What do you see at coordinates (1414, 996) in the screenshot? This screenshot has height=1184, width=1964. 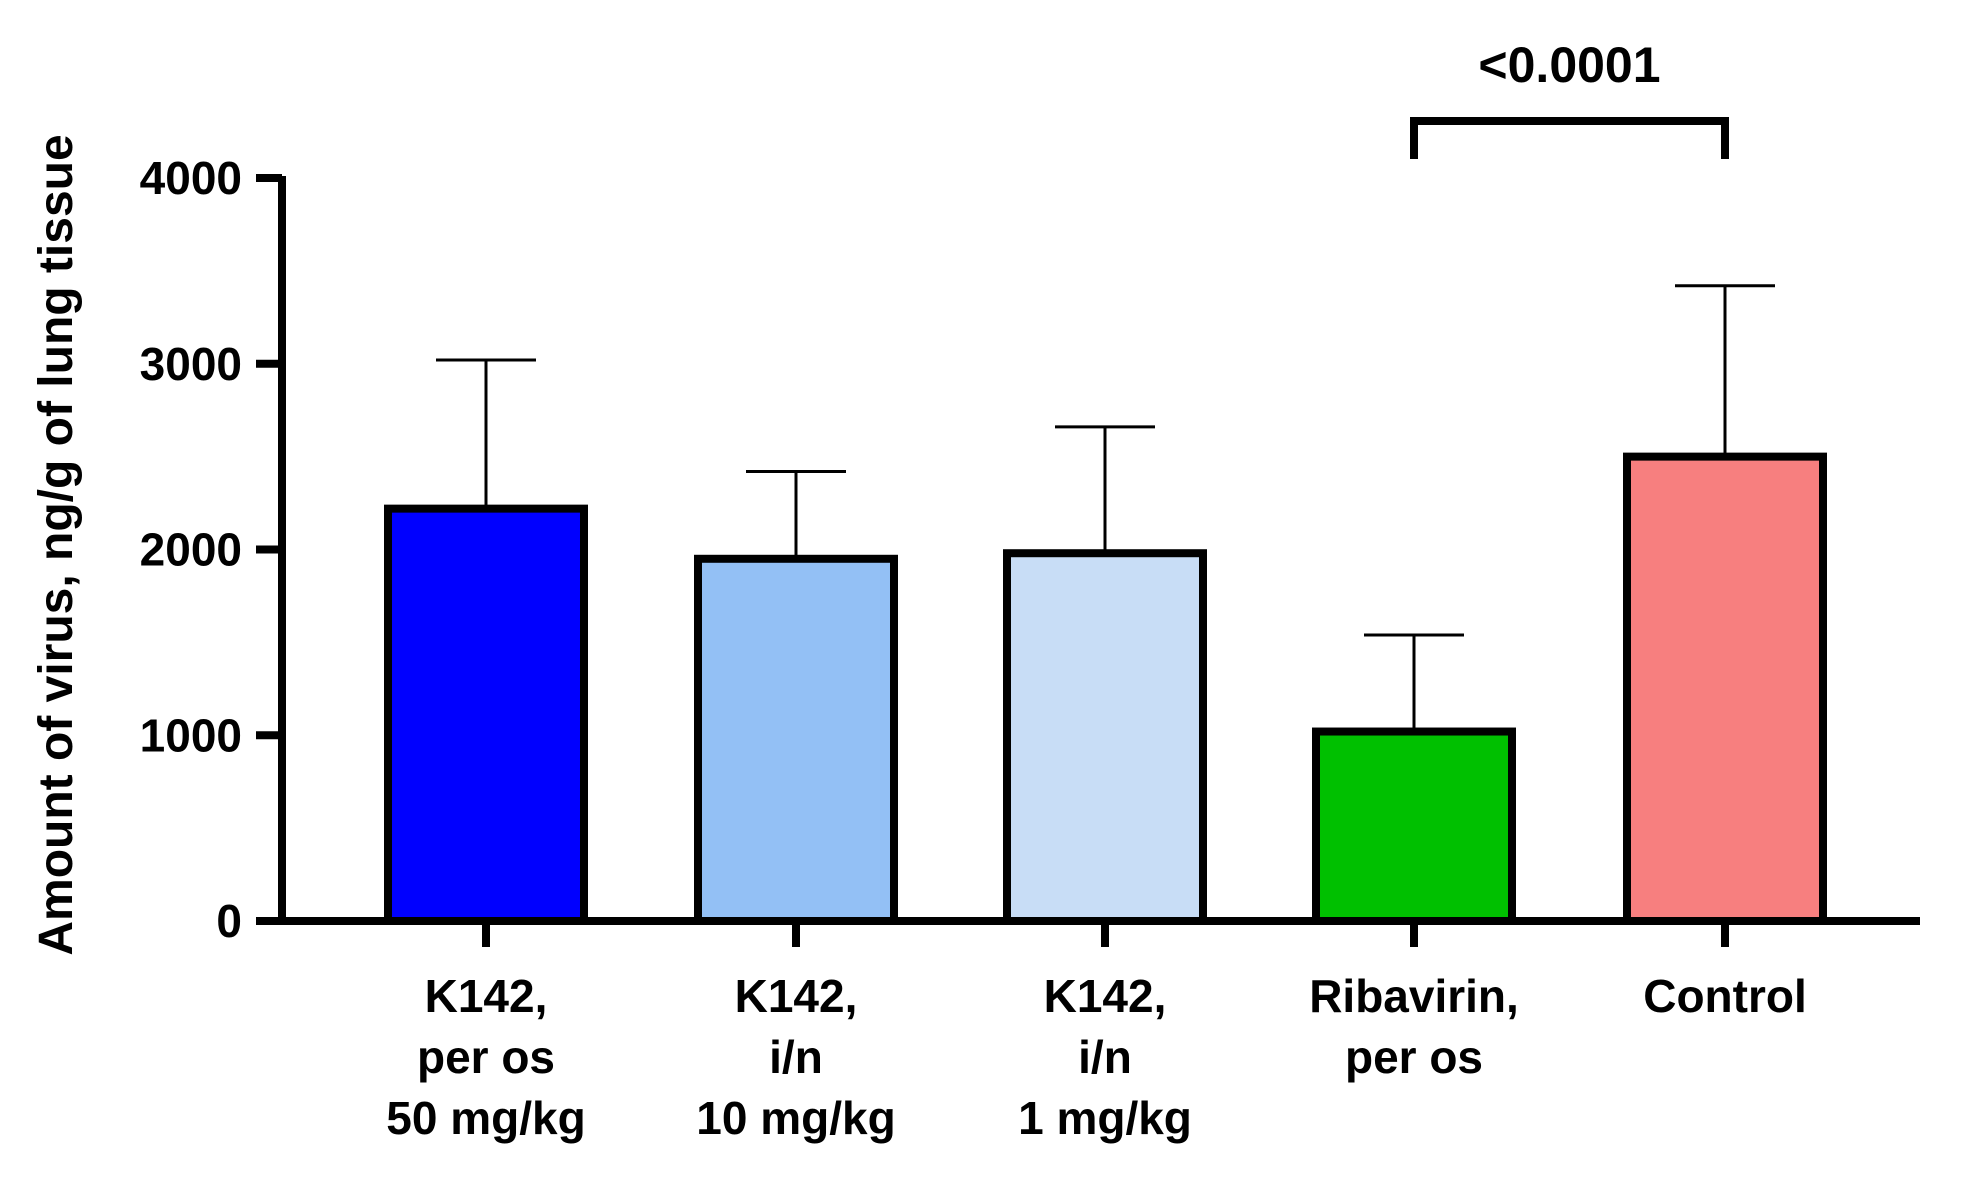 I see `x-tick-label: Ribavirin,` at bounding box center [1414, 996].